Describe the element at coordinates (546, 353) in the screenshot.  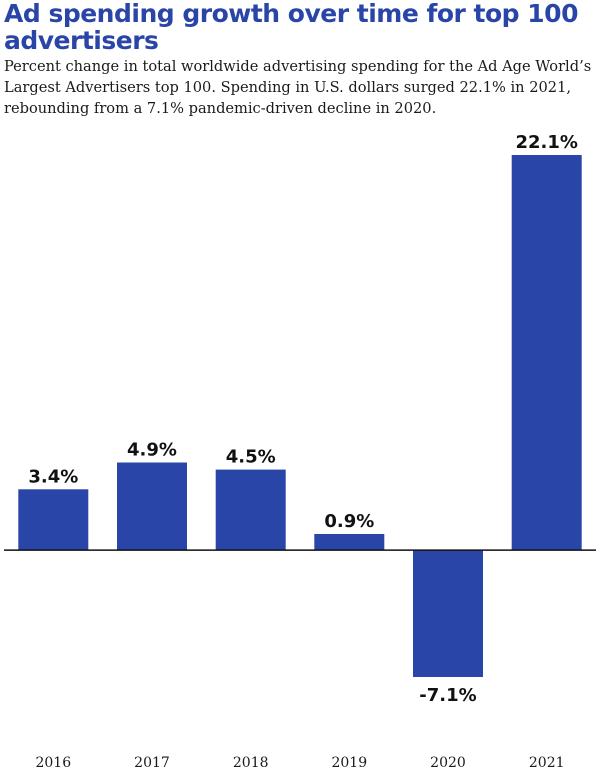
I see `bar-2021` at that location.